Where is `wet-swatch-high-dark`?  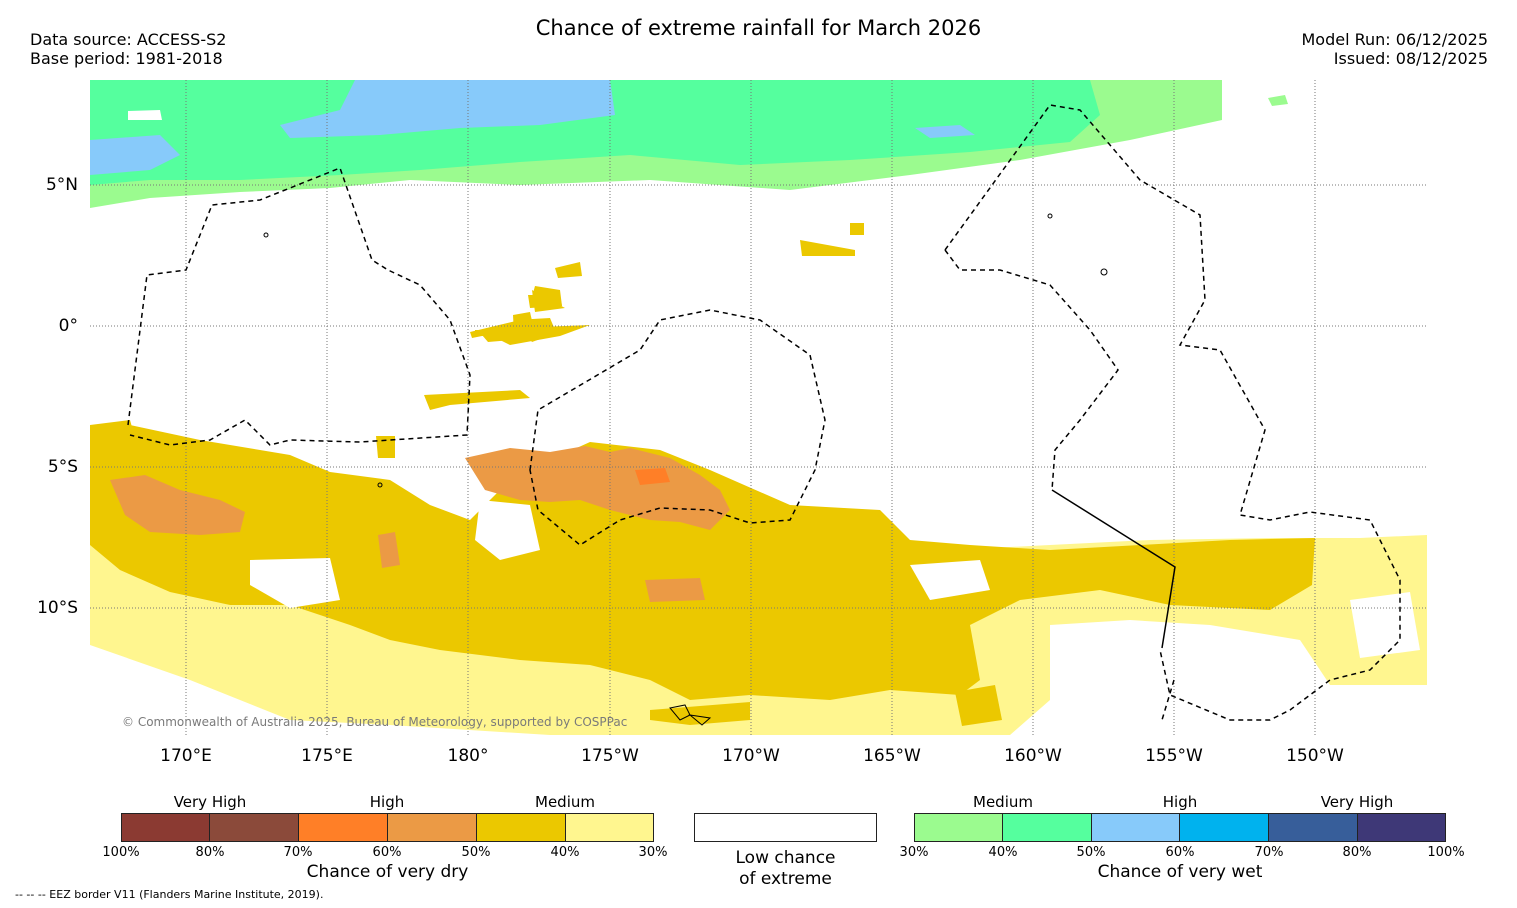
wet-swatch-high-dark is located at coordinates (1224, 827).